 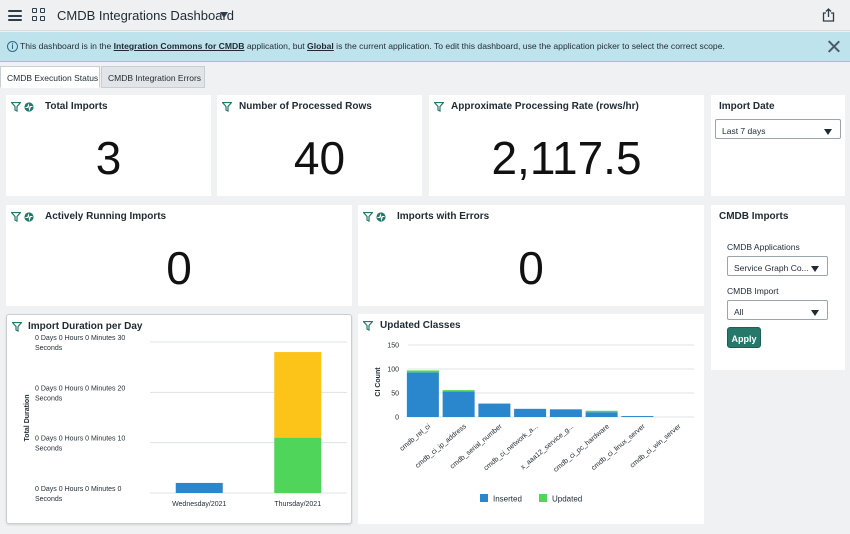 I want to click on legend-label: Updated, so click(x=567, y=499).